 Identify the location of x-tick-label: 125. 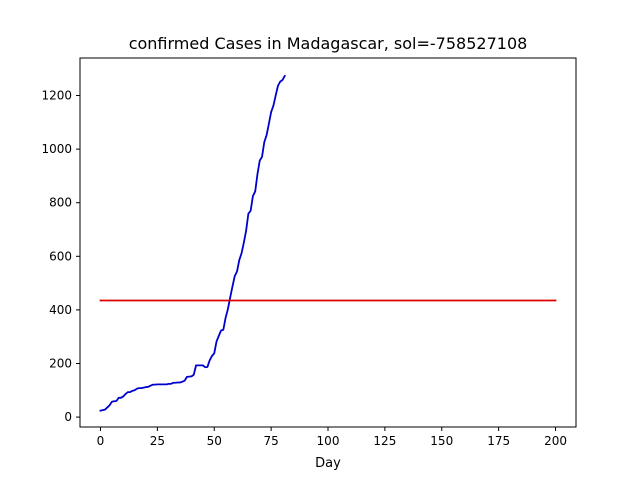
(384, 441).